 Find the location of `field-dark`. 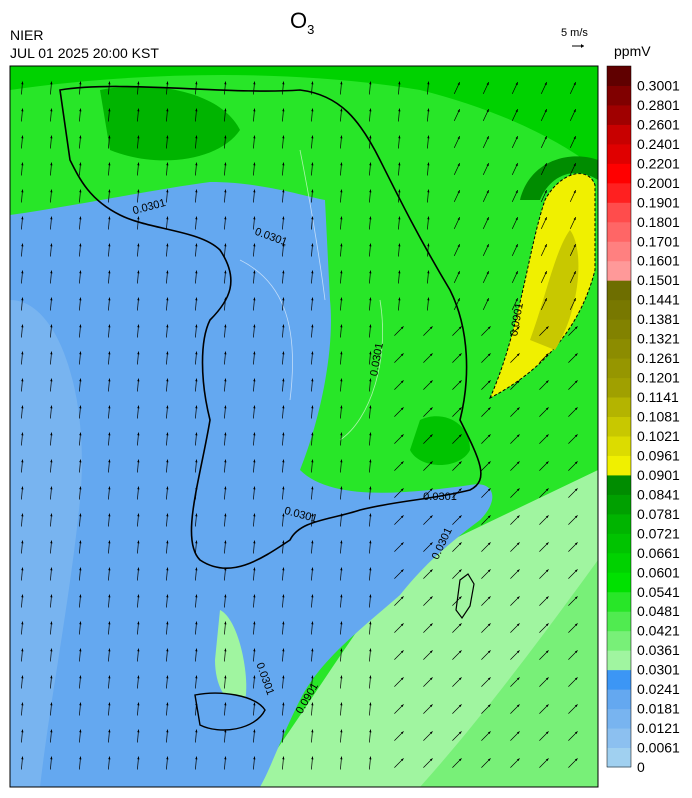

field-dark is located at coordinates (170, 123).